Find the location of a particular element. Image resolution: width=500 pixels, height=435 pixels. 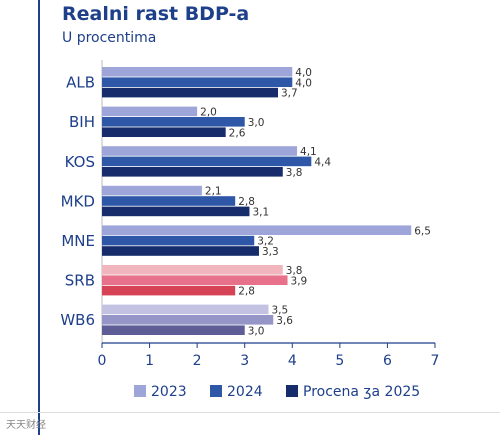

data-label: 4,4 is located at coordinates (322, 163).